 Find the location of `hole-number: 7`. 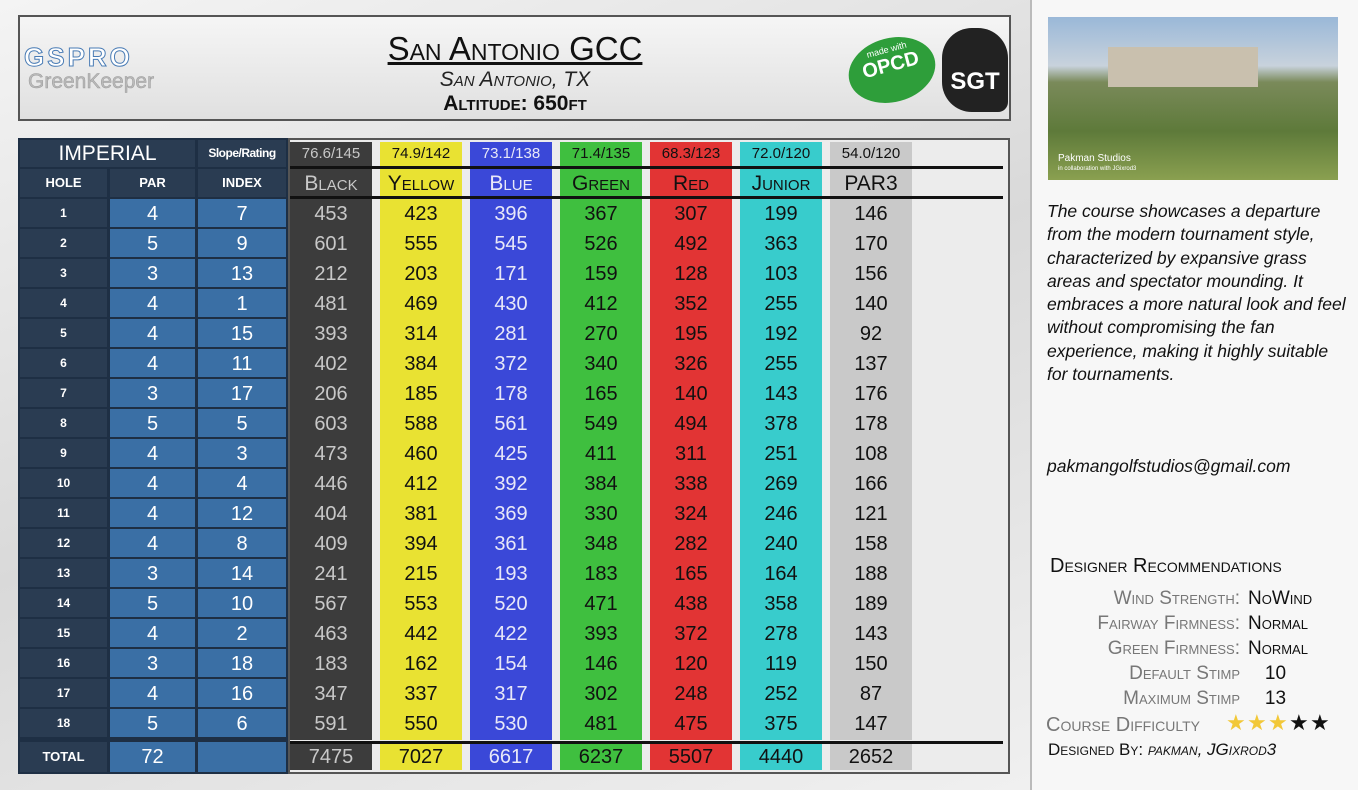

hole-number: 7 is located at coordinates (63, 393).